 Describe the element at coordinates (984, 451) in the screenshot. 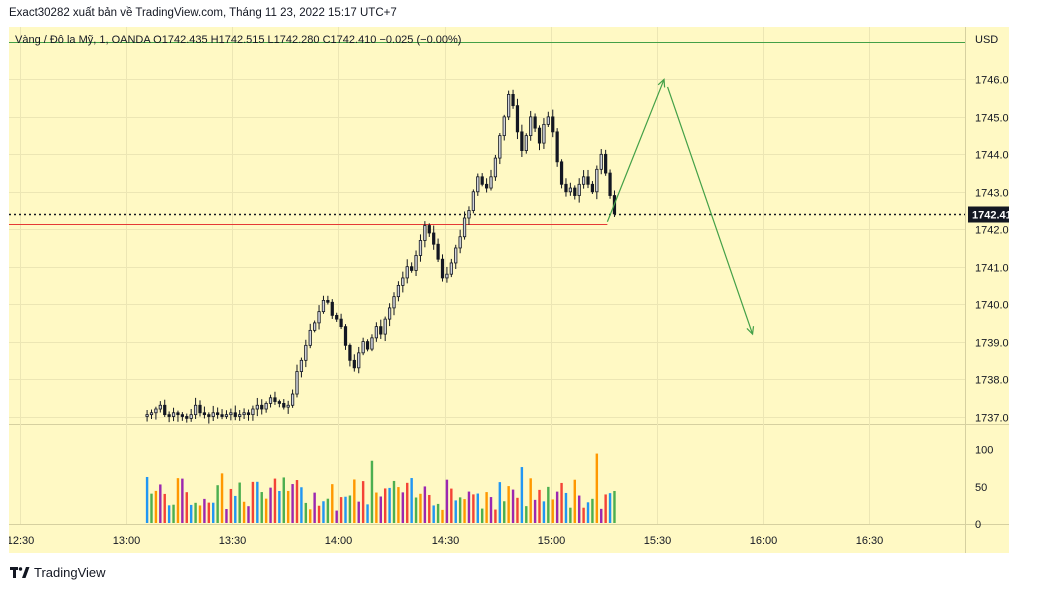

I see `volume-tick-label: 100` at that location.